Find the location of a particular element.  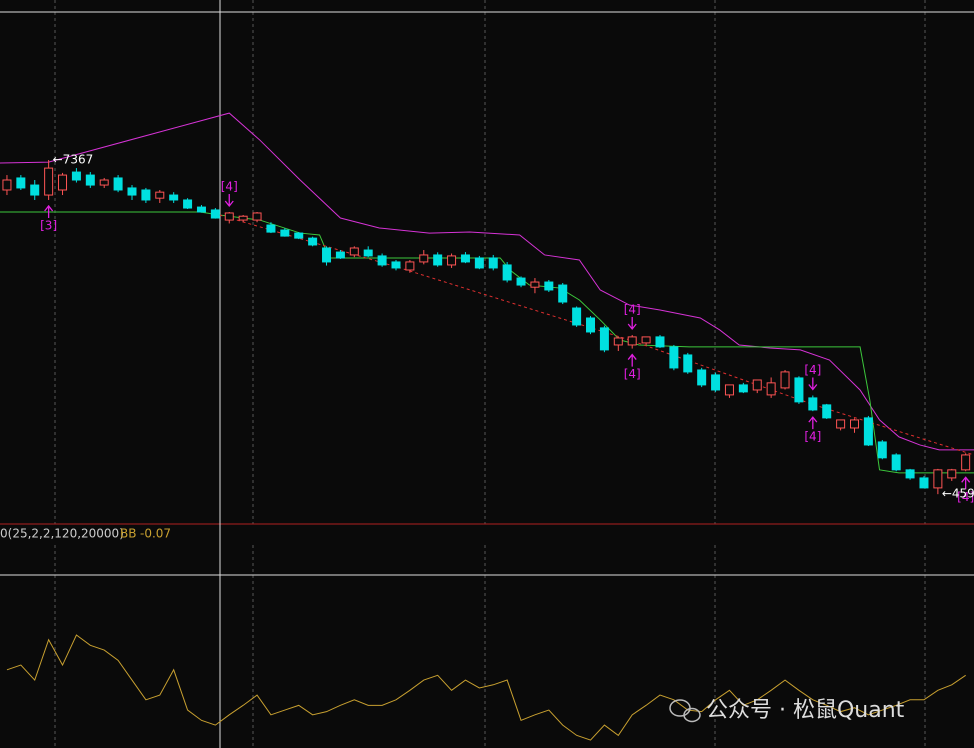

readout-name: BB is located at coordinates (128, 534).